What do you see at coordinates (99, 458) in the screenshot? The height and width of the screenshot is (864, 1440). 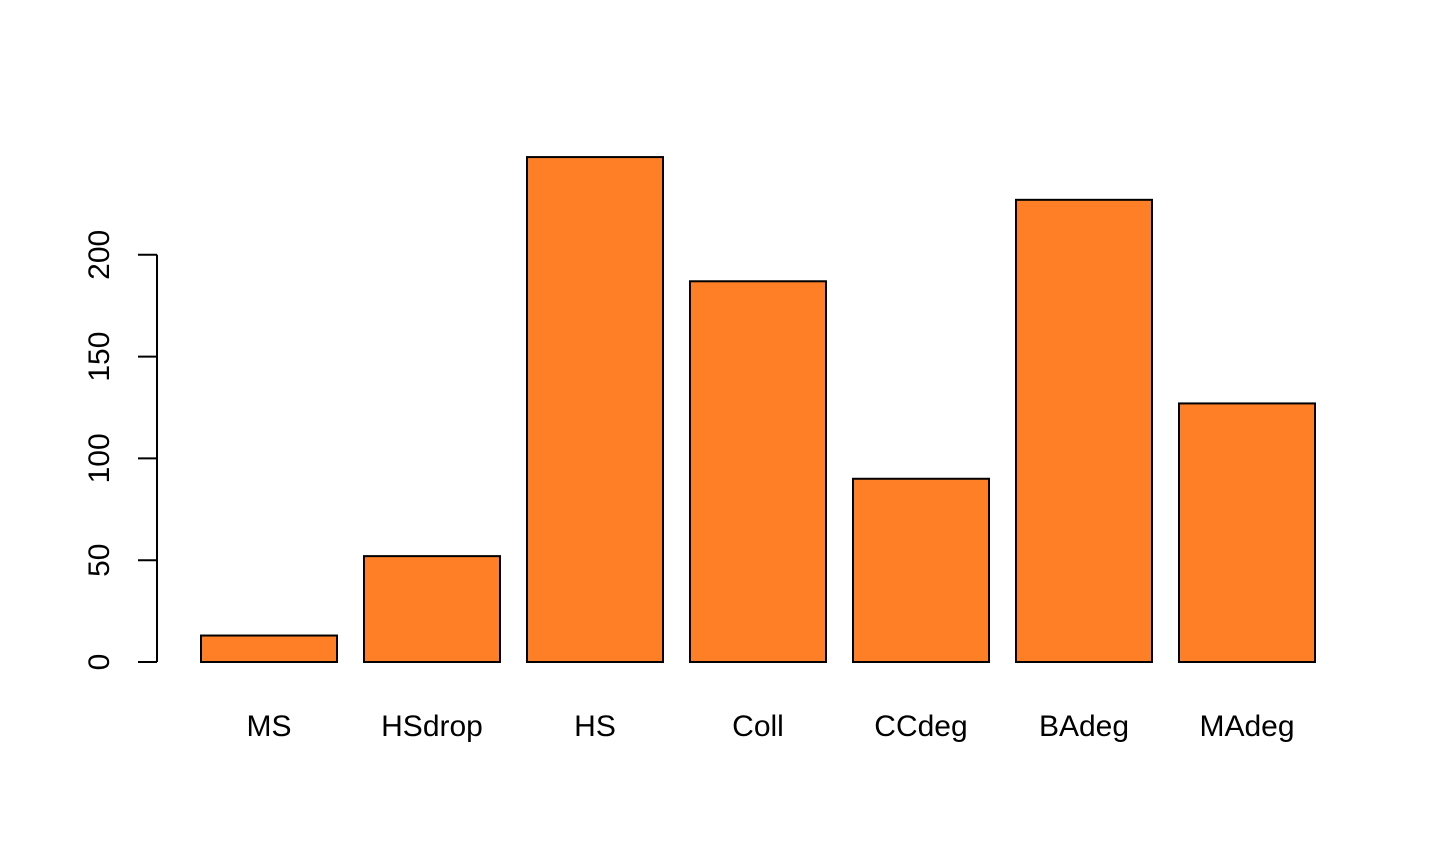 I see `y-tick-label: 100` at bounding box center [99, 458].